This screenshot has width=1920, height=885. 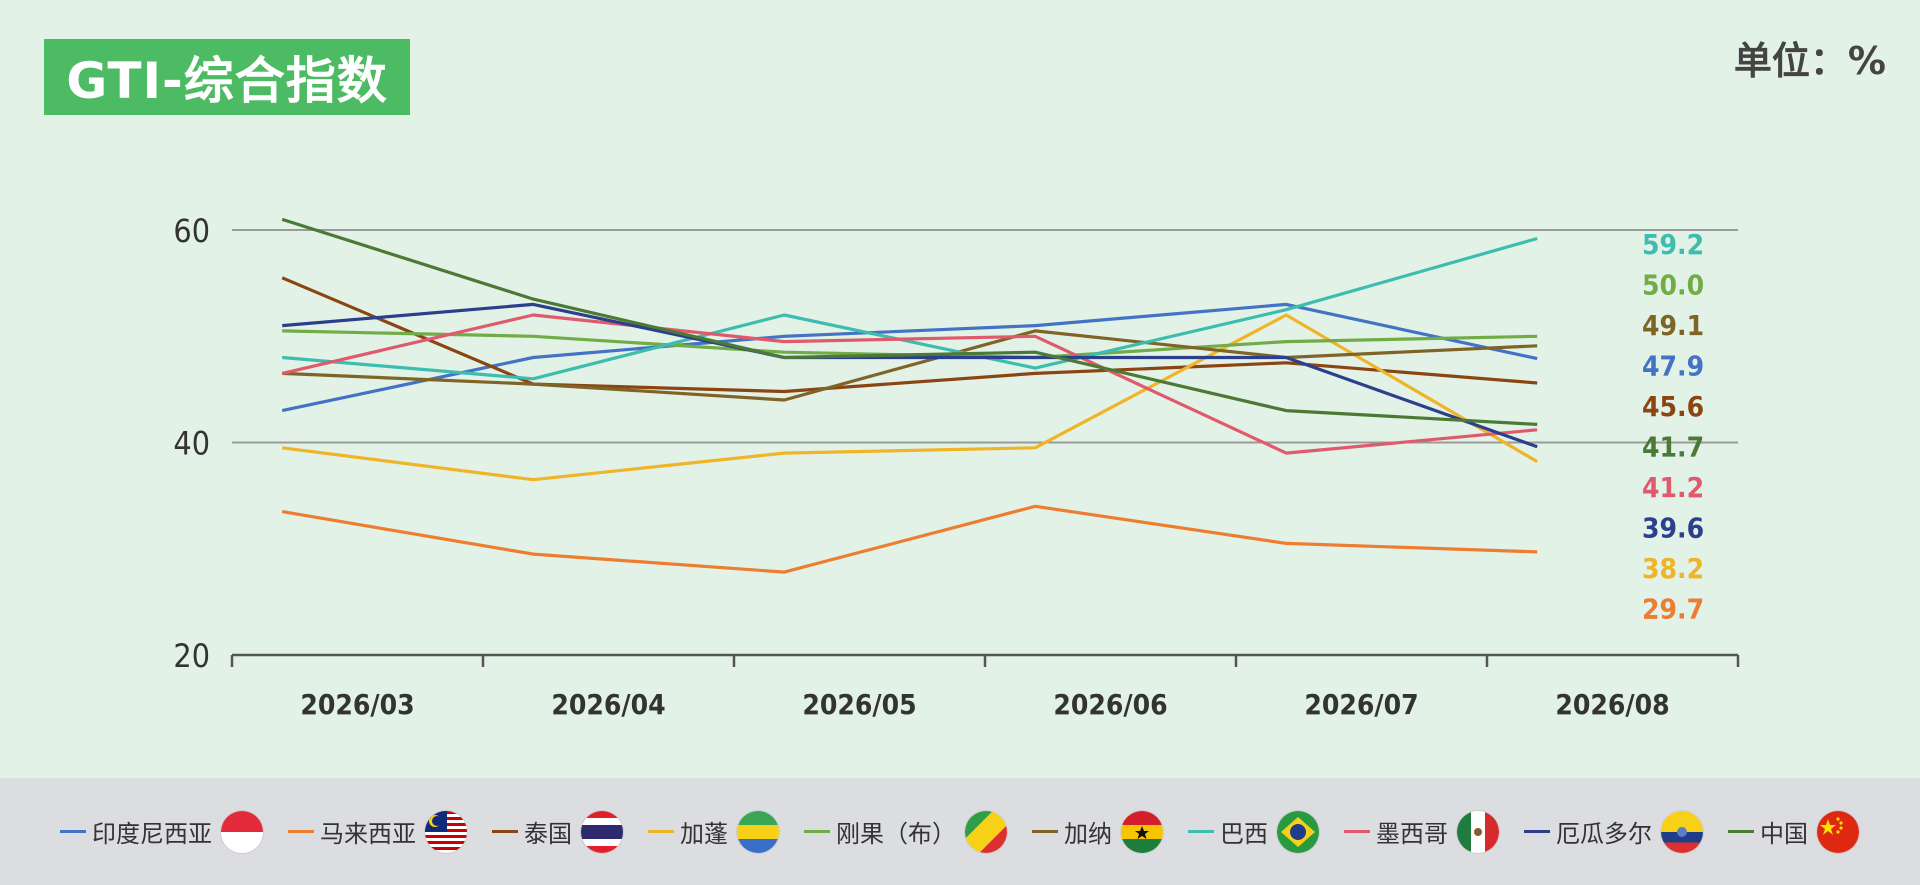 What do you see at coordinates (1110, 704) in the screenshot?
I see `x-tick-label: 2026/06` at bounding box center [1110, 704].